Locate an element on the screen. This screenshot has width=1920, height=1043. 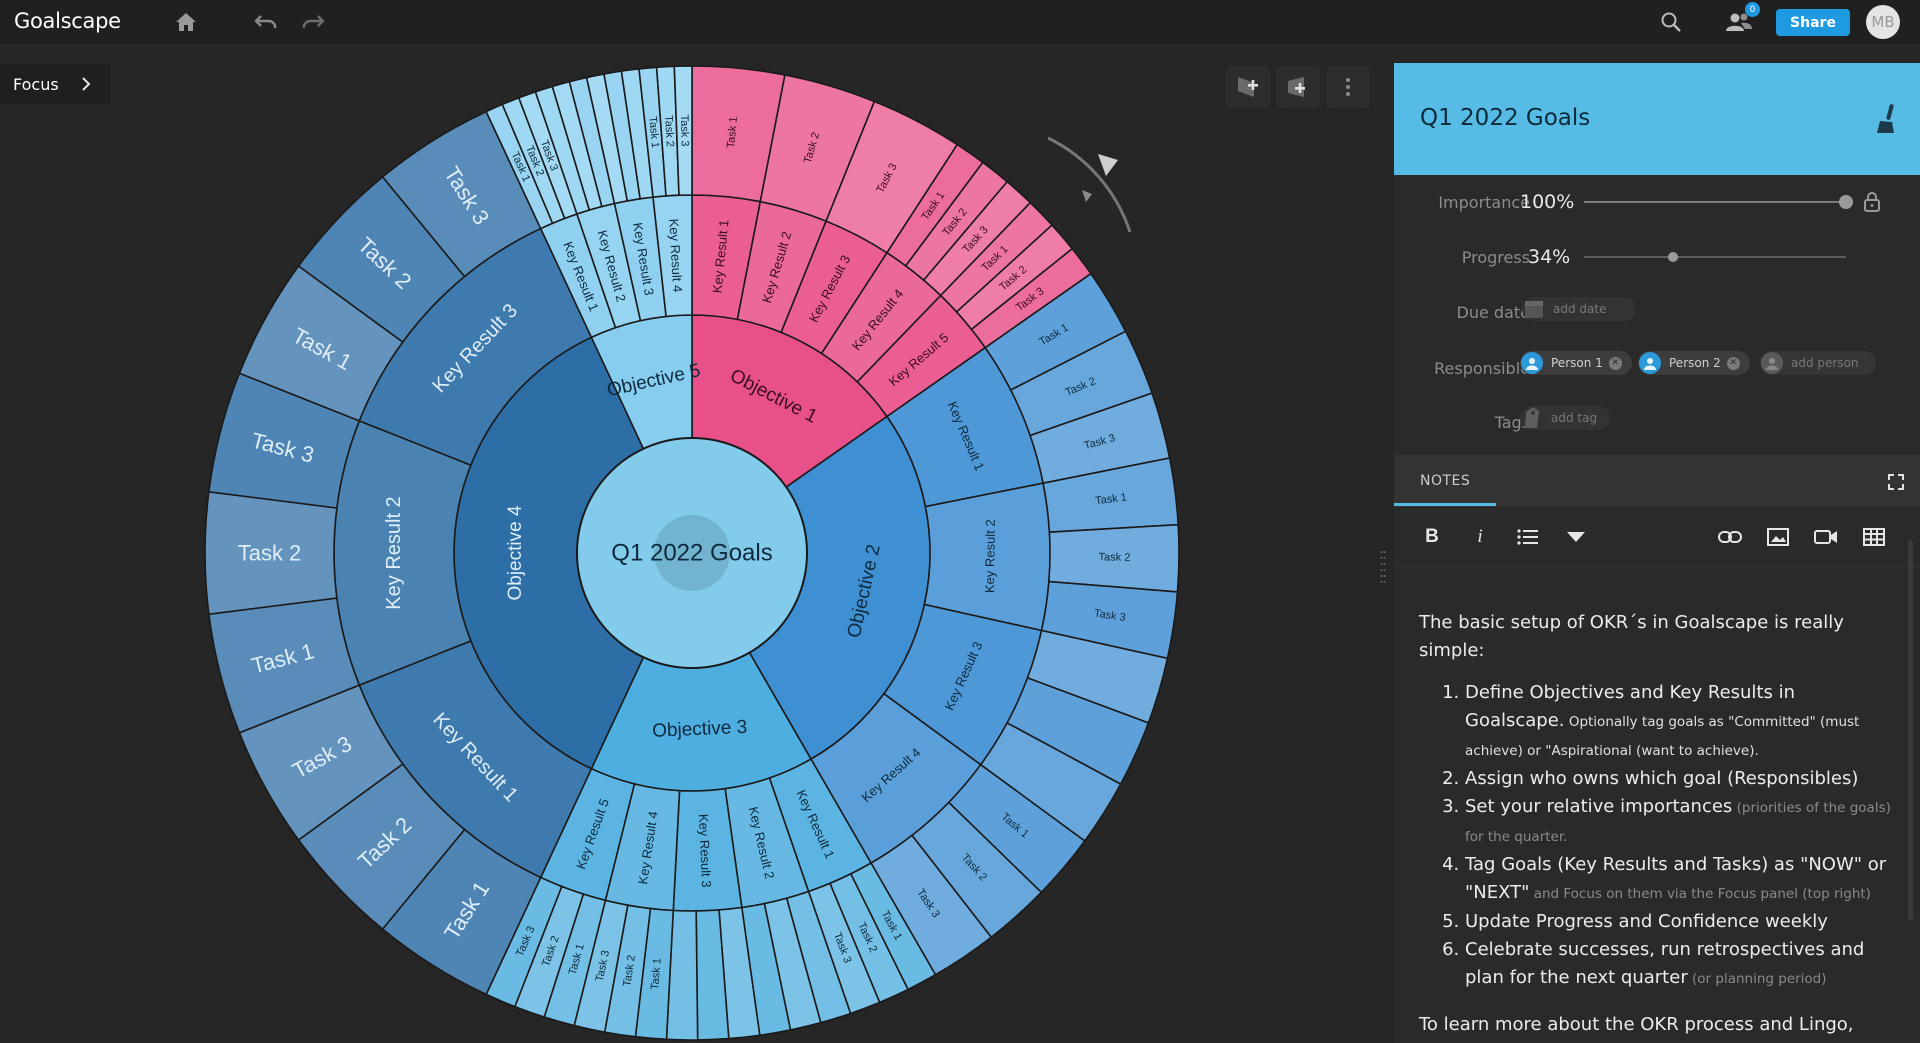
calendar-icon is located at coordinates (1534, 309).